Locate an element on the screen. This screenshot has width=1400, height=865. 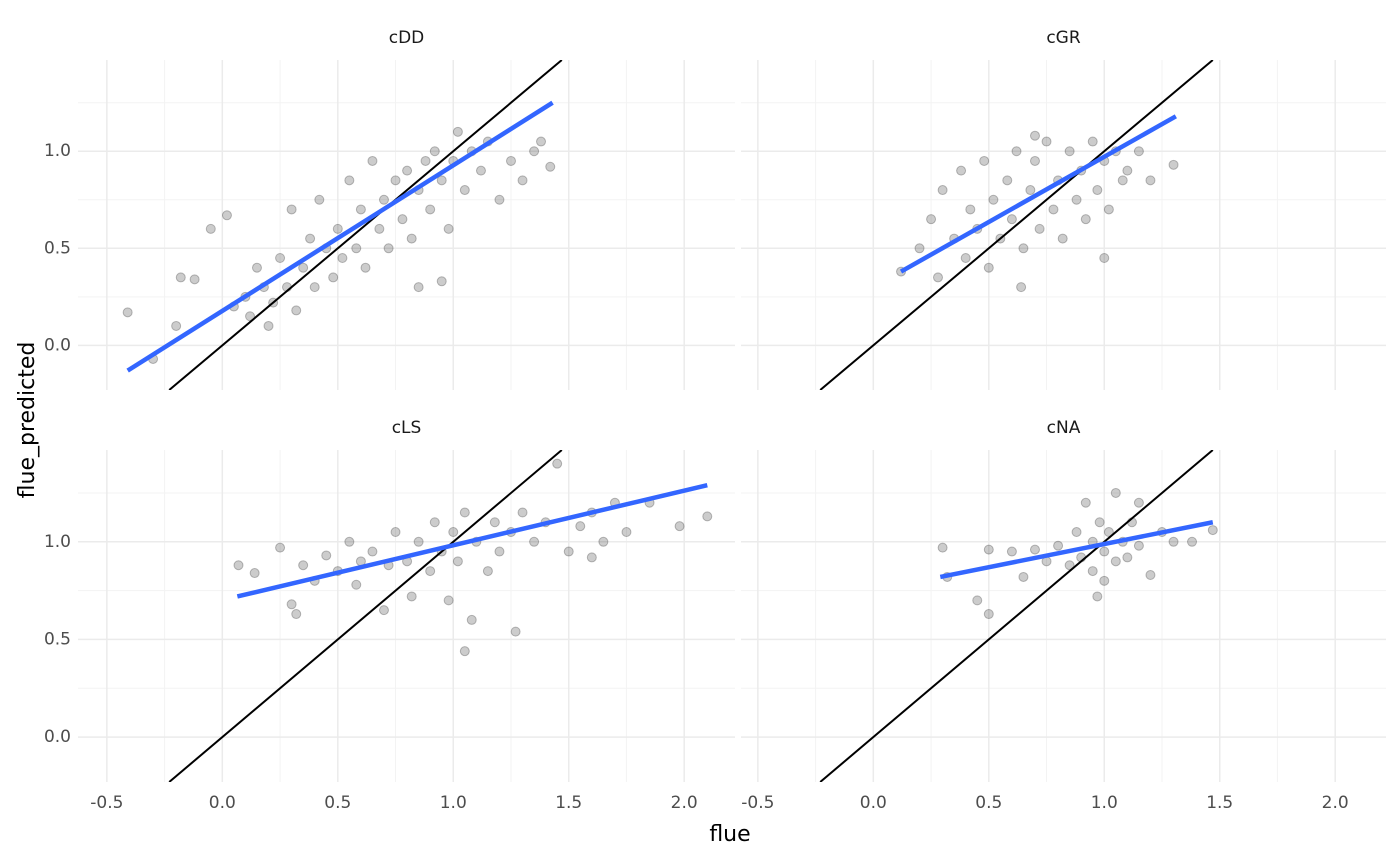
x-tick-label: 1.0 is located at coordinates (1104, 803).